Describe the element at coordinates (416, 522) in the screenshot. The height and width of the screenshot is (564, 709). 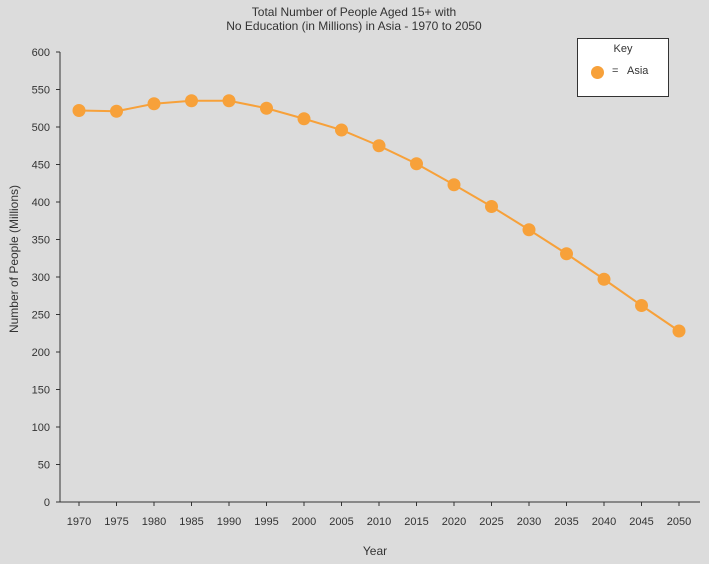
I see `x-tick-label: 2015` at that location.